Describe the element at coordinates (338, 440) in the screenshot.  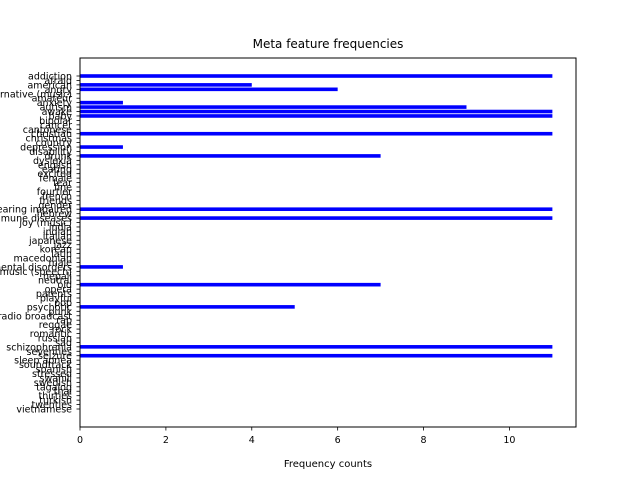
I see `x-tick-label: 6` at that location.